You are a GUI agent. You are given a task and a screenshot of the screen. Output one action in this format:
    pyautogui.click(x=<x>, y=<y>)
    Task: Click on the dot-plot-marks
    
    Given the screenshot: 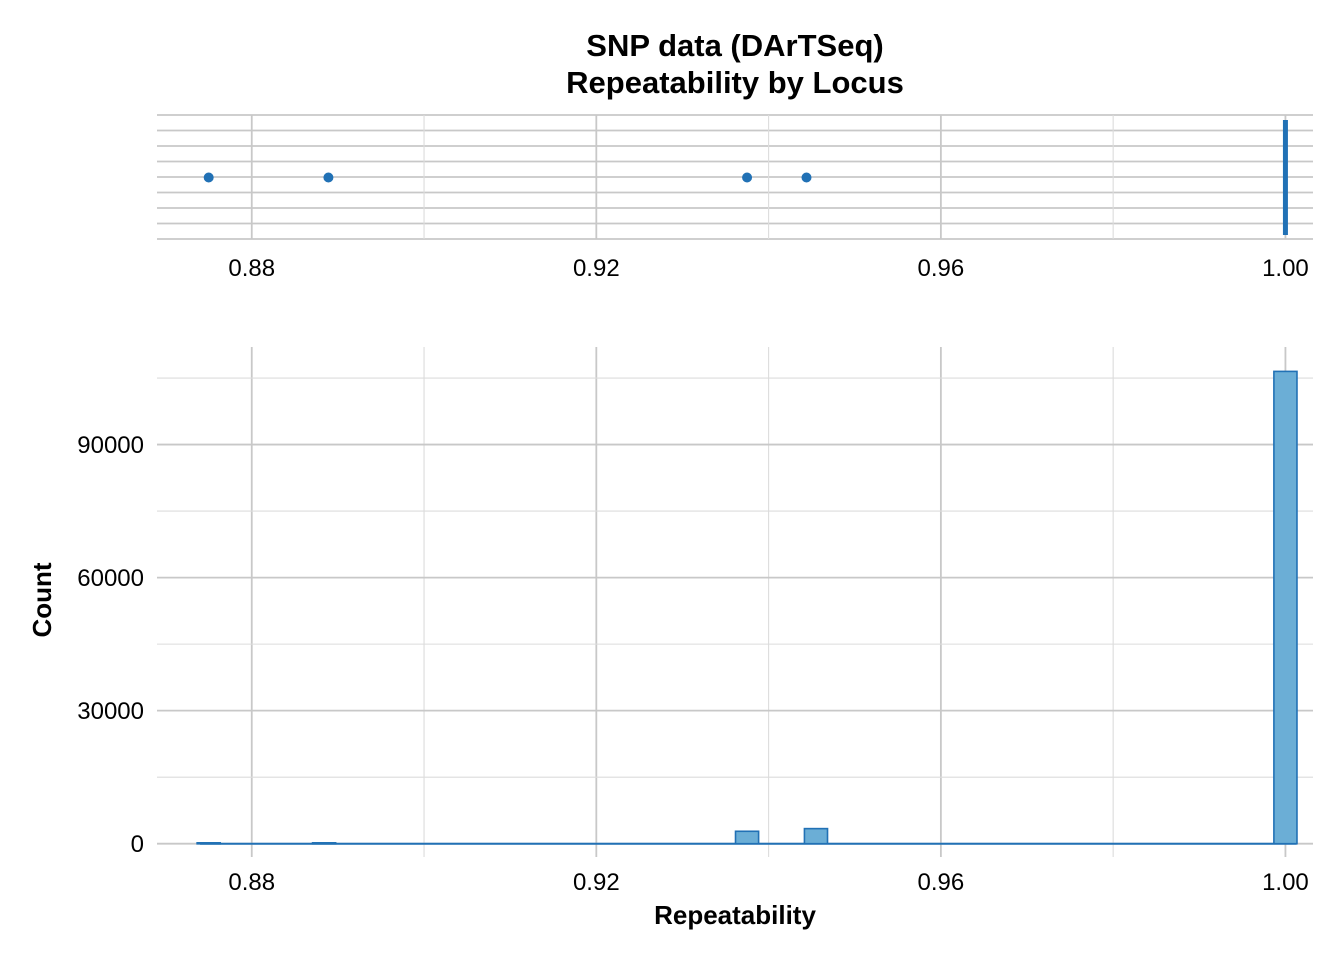 What is the action you would take?
    pyautogui.click(x=745, y=177)
    